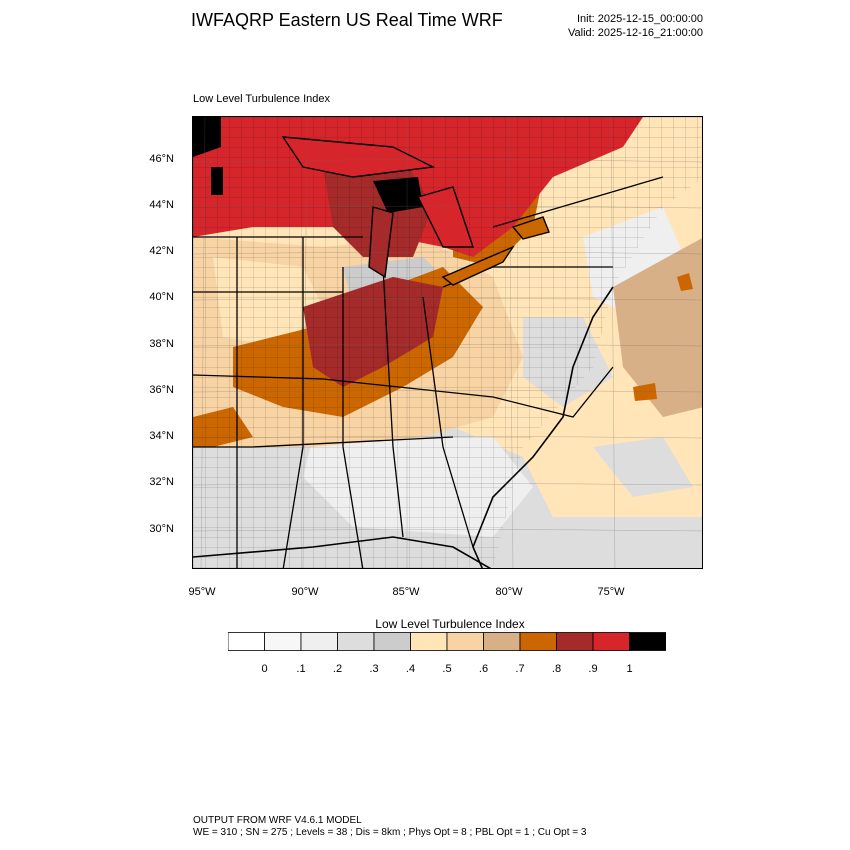 The image size is (850, 850). What do you see at coordinates (202, 592) in the screenshot?
I see `lon-label: 95°W` at bounding box center [202, 592].